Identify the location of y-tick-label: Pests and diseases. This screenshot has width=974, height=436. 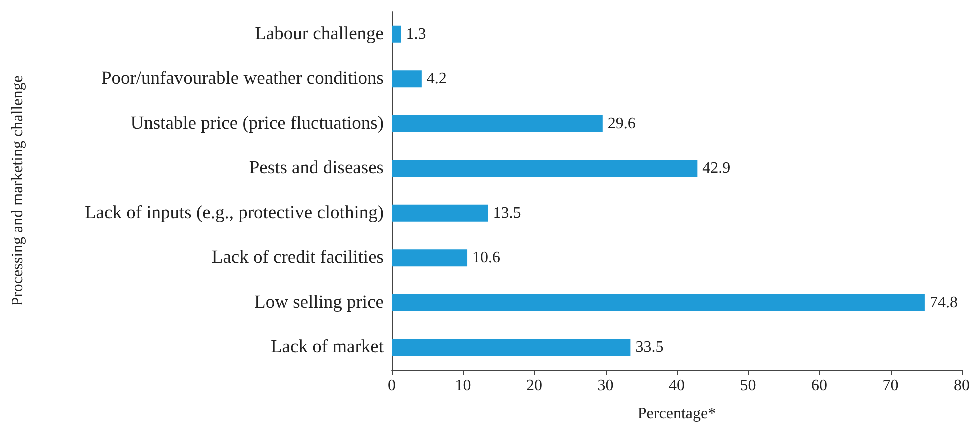
(316, 168).